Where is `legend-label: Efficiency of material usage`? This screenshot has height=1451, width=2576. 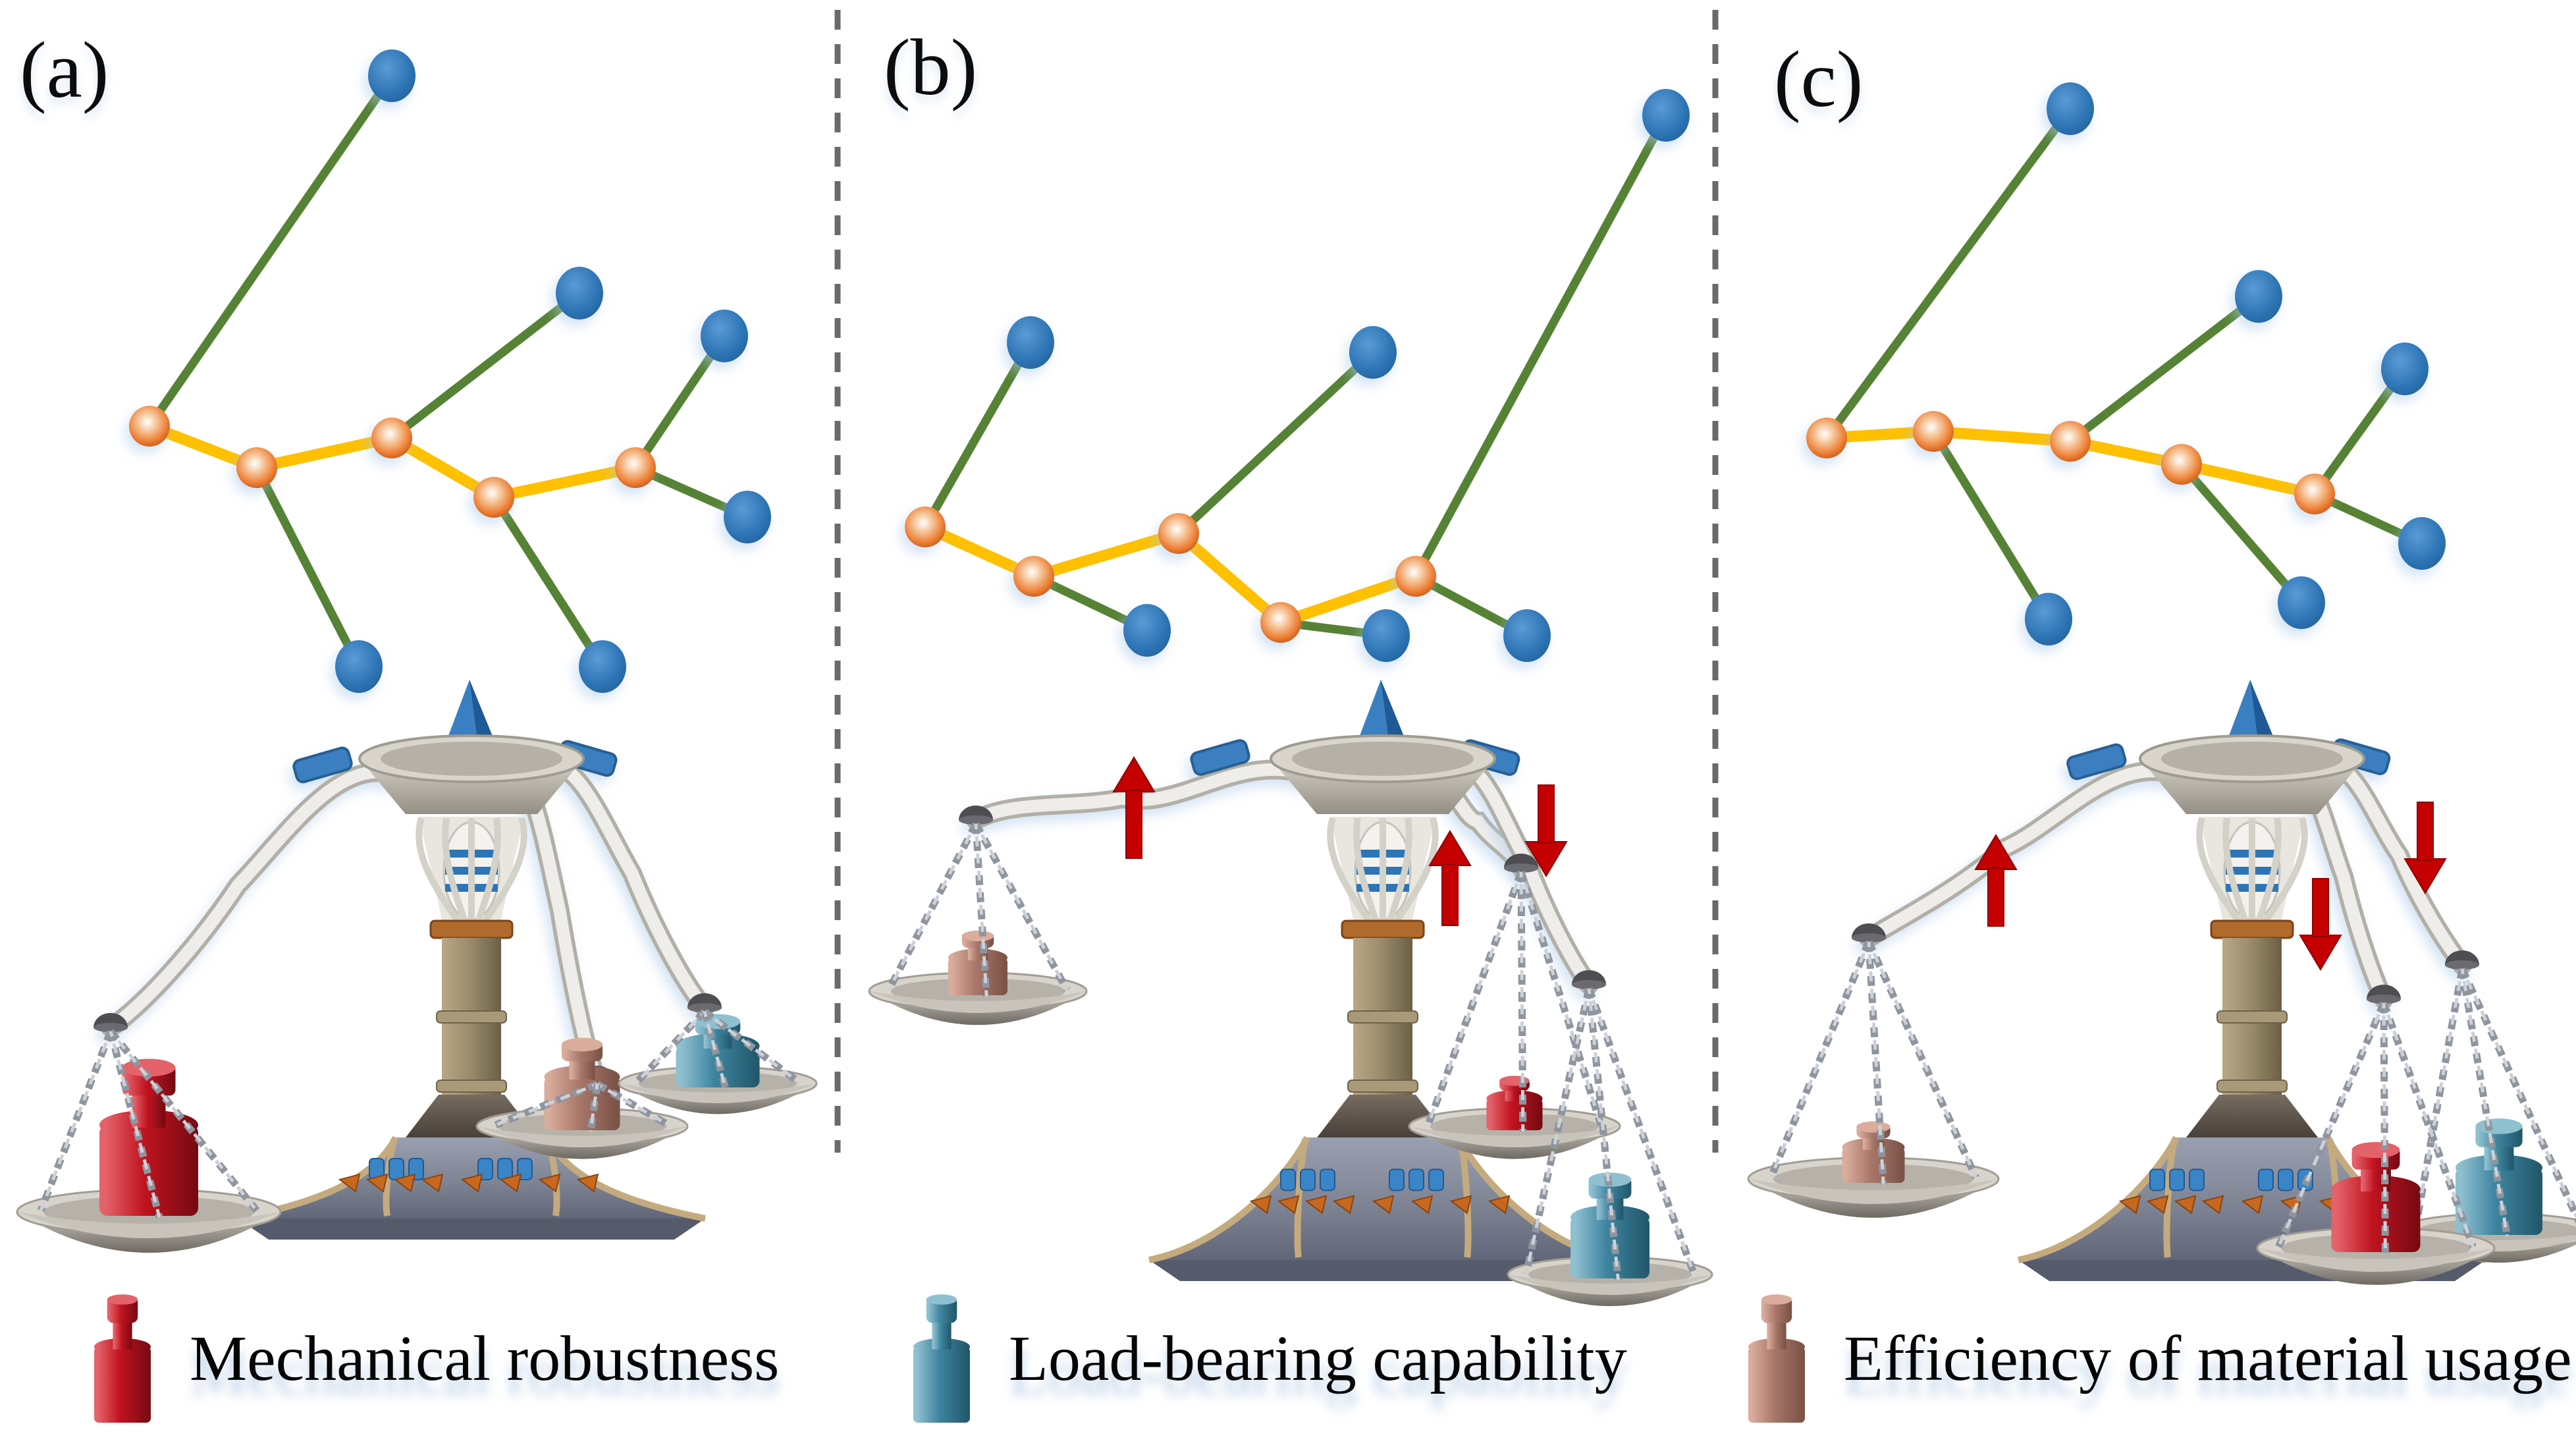
legend-label: Efficiency of material usage is located at coordinates (2208, 1358).